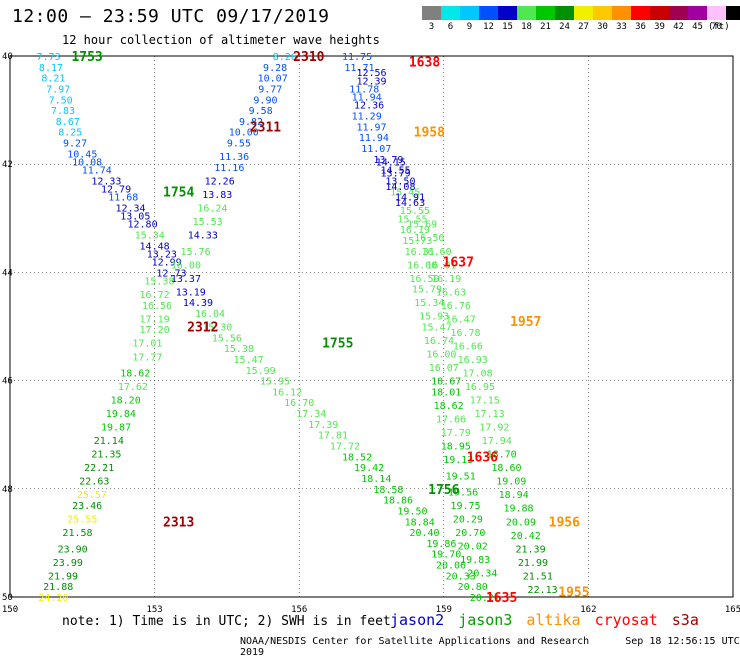 This screenshot has width=740, height=658. Describe the element at coordinates (424, 533) in the screenshot. I see `swh-value: 20.40` at that location.